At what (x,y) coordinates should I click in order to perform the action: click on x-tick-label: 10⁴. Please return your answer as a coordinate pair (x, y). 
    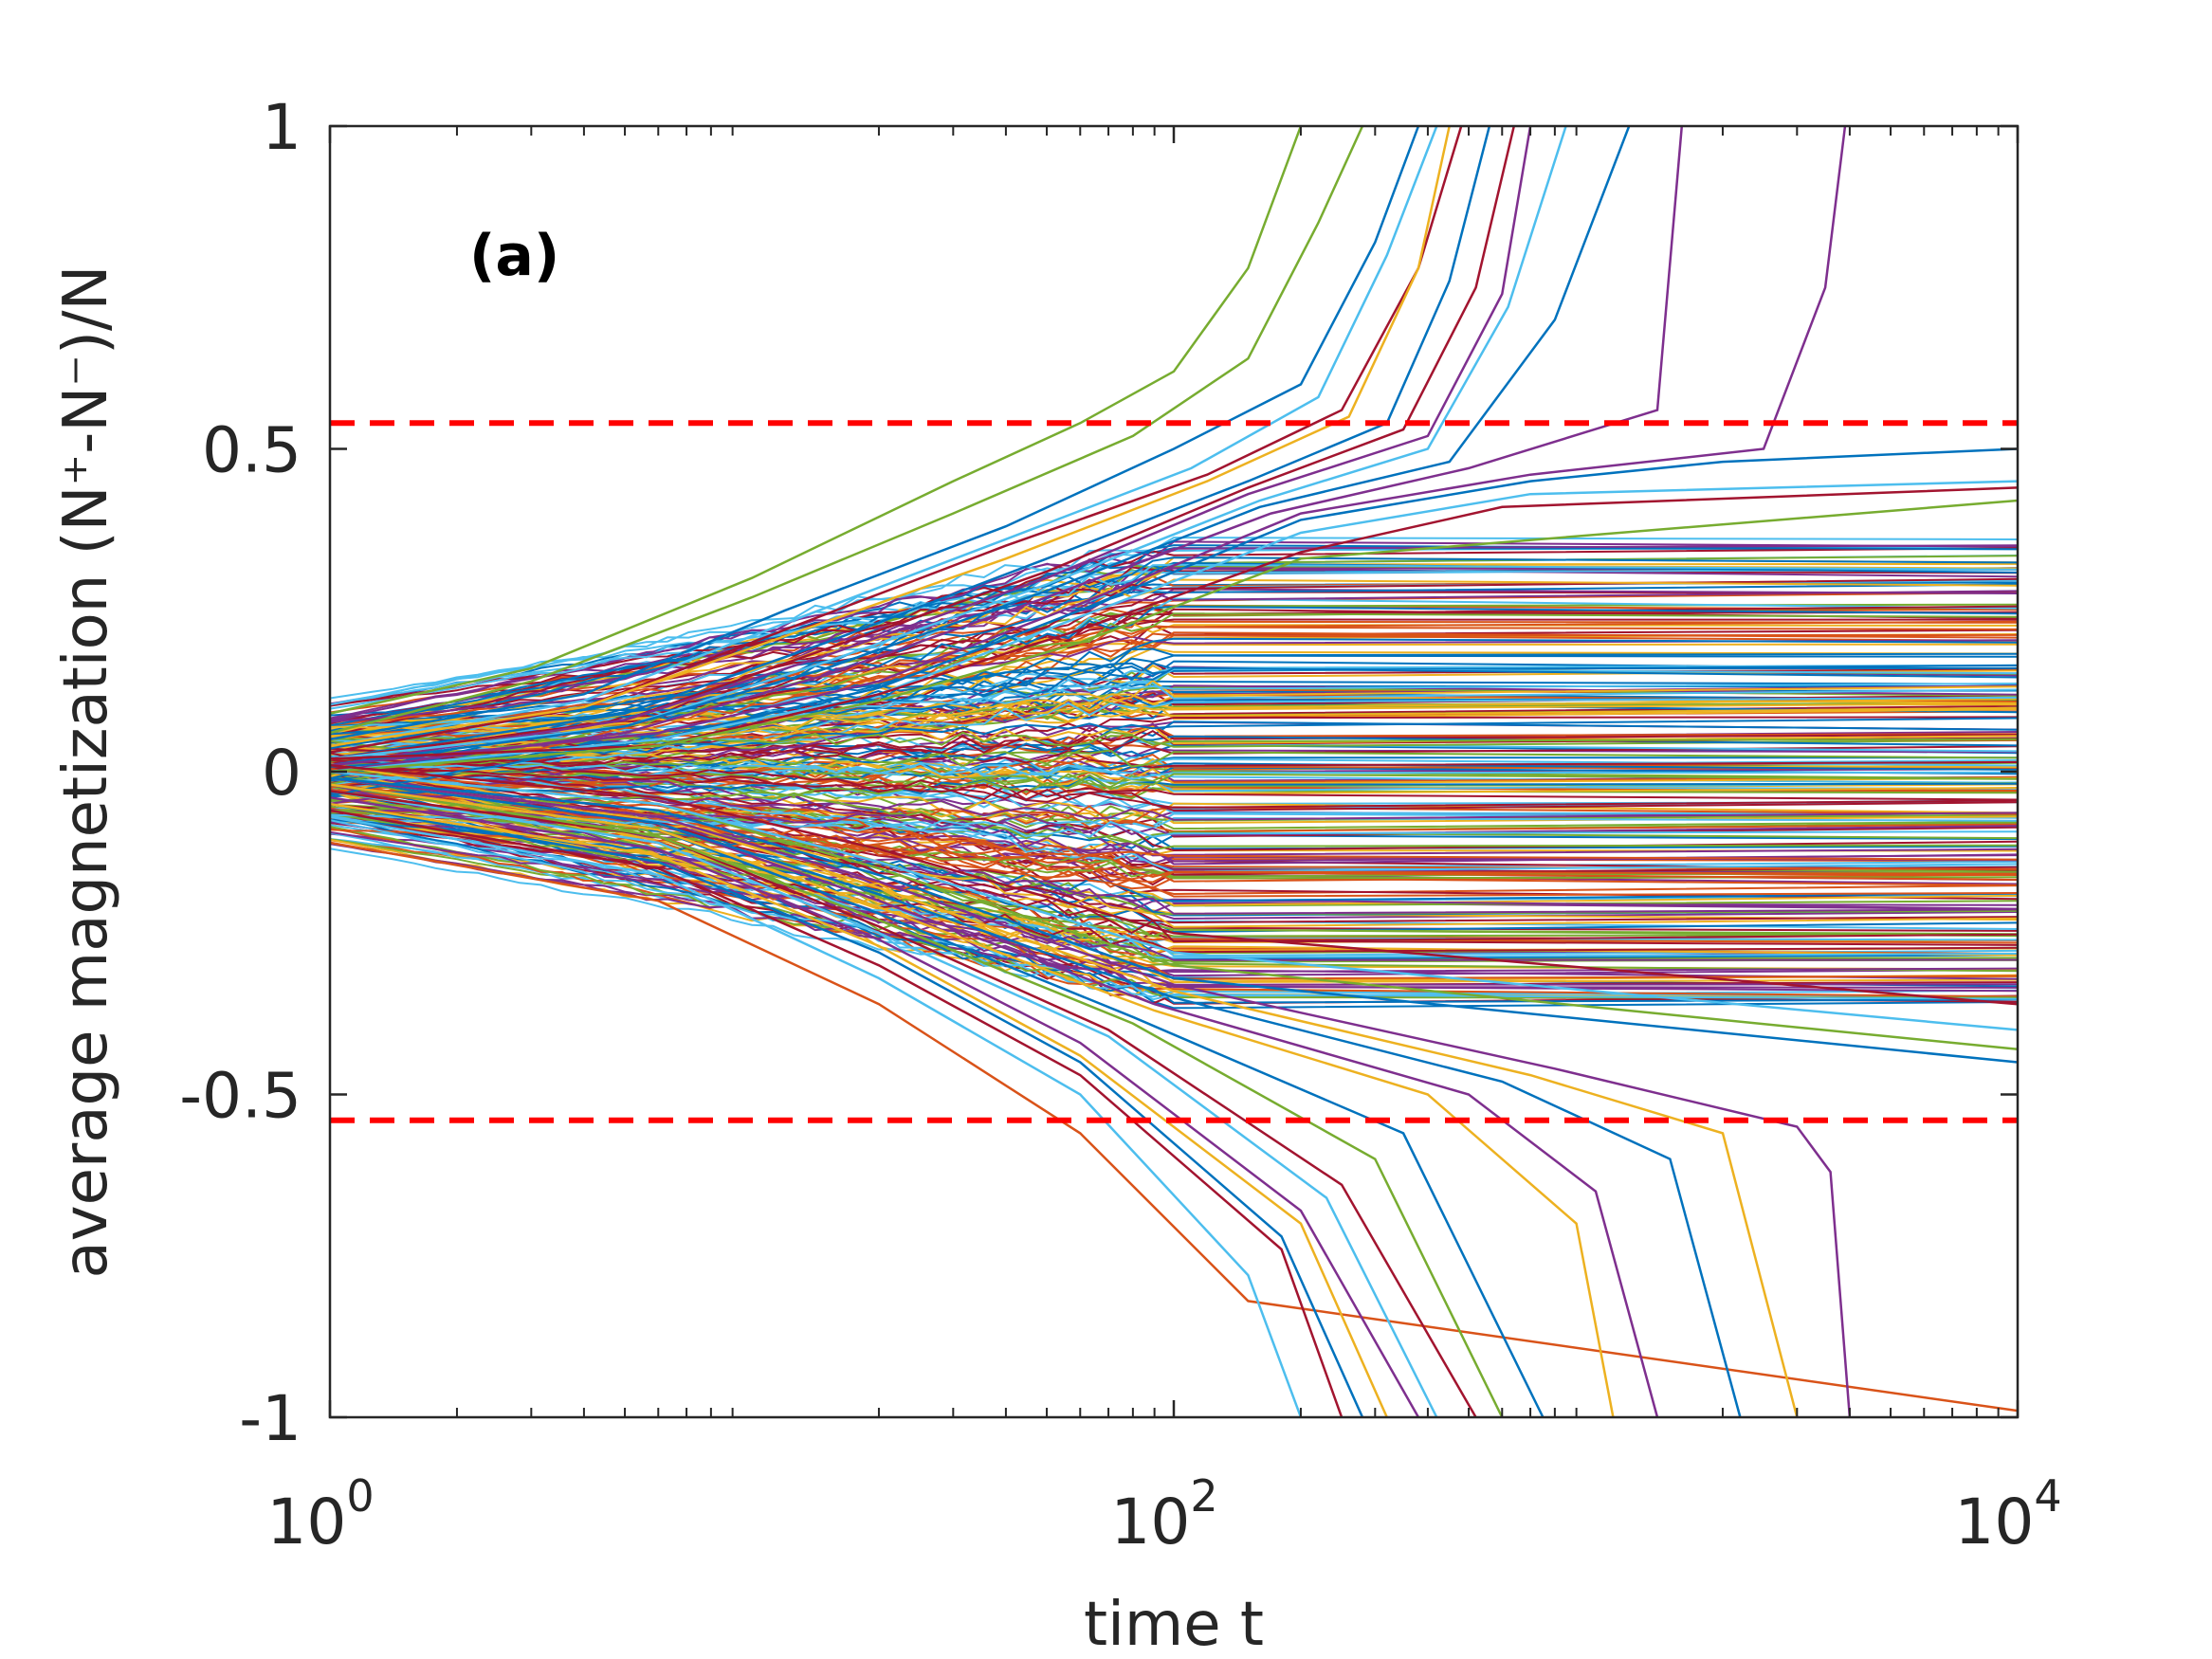
    Looking at the image, I should click on (2007, 1514).